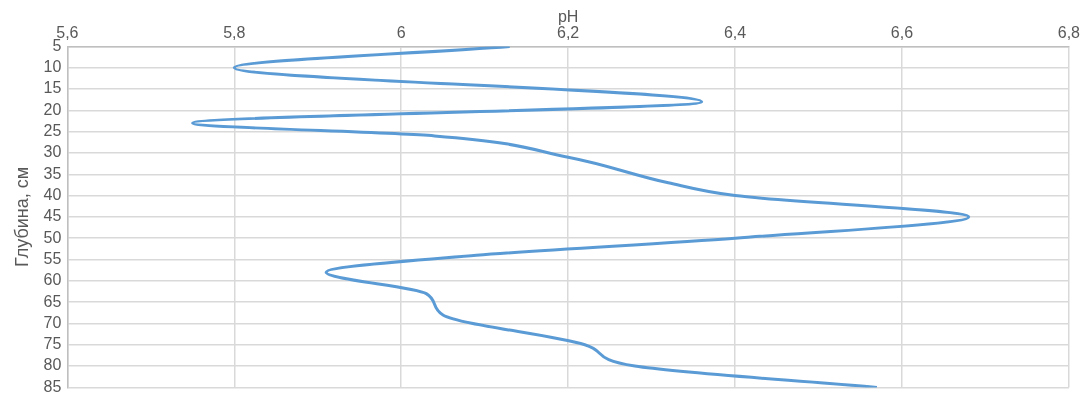 The image size is (1087, 405). What do you see at coordinates (52, 386) in the screenshot?
I see `y-tick-label: 85` at bounding box center [52, 386].